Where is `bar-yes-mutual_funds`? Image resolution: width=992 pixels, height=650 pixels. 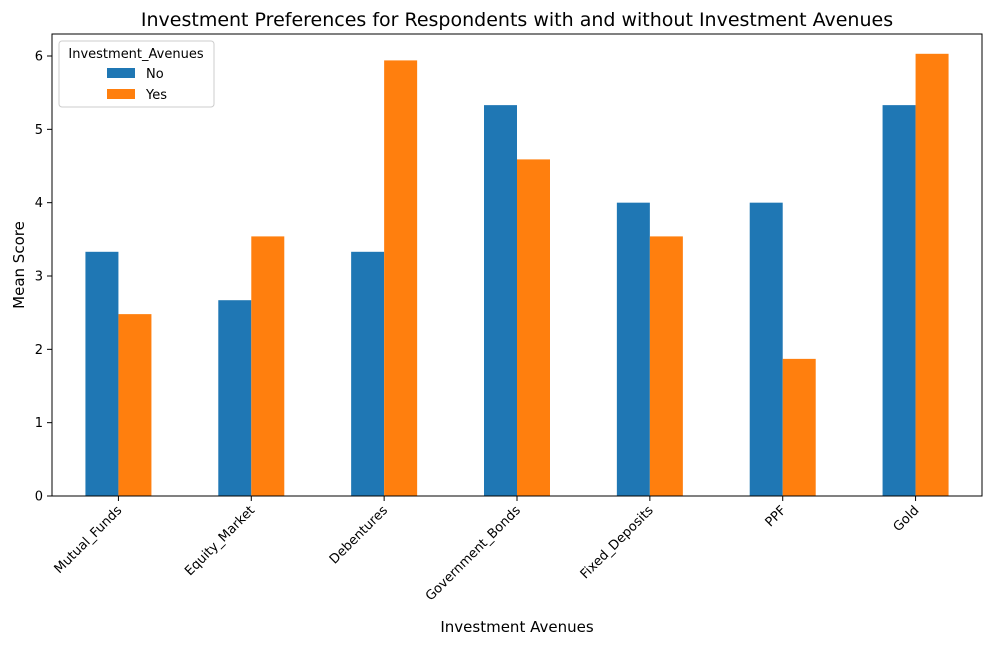 bar-yes-mutual_funds is located at coordinates (135, 405).